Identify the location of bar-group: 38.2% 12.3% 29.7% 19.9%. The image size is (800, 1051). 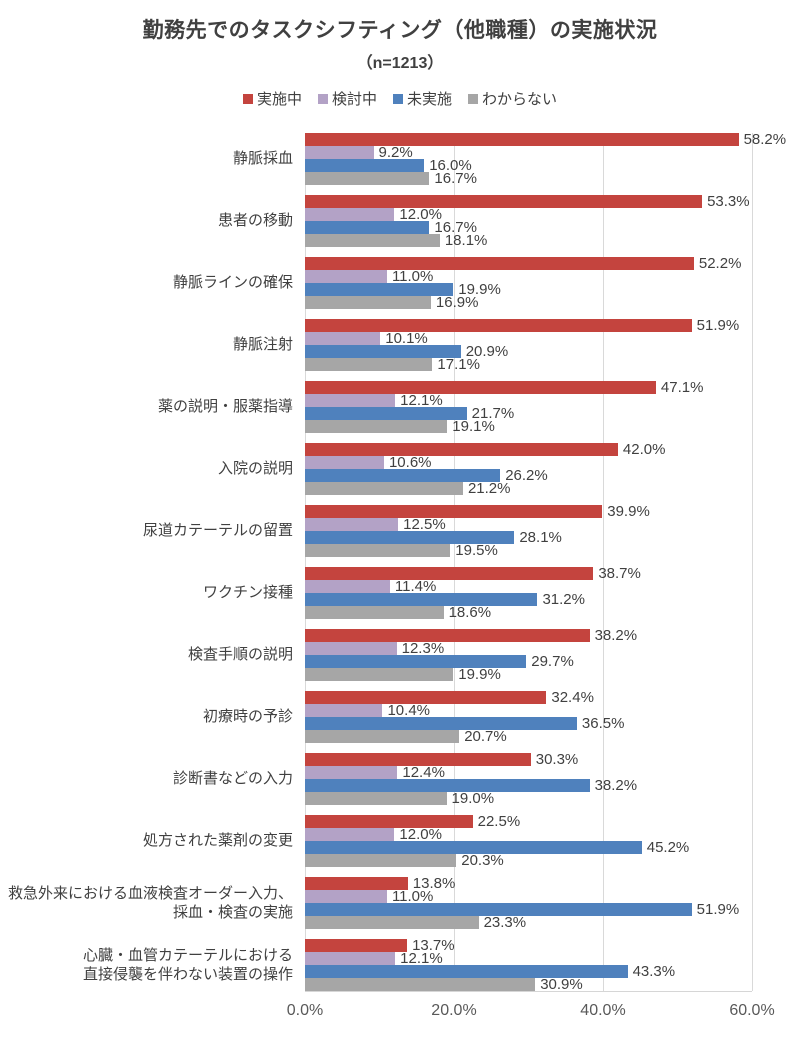
(528, 654).